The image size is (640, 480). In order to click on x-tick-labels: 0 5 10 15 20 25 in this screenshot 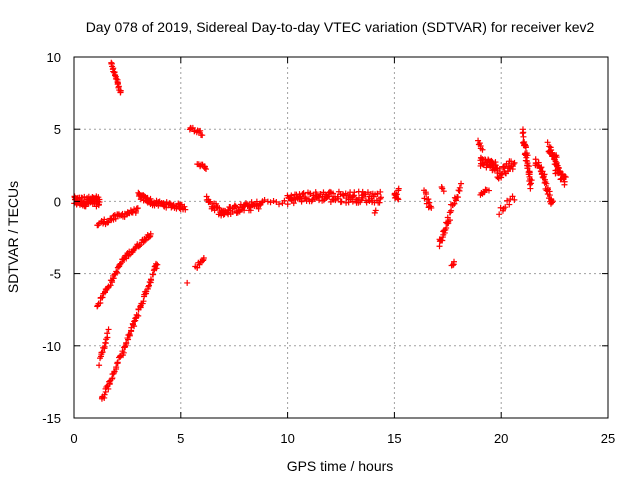, I will do `click(342, 438)`.